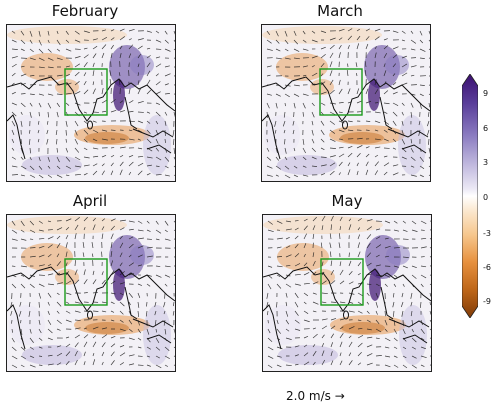  What do you see at coordinates (347, 201) in the screenshot?
I see `panel-title-may: May` at bounding box center [347, 201].